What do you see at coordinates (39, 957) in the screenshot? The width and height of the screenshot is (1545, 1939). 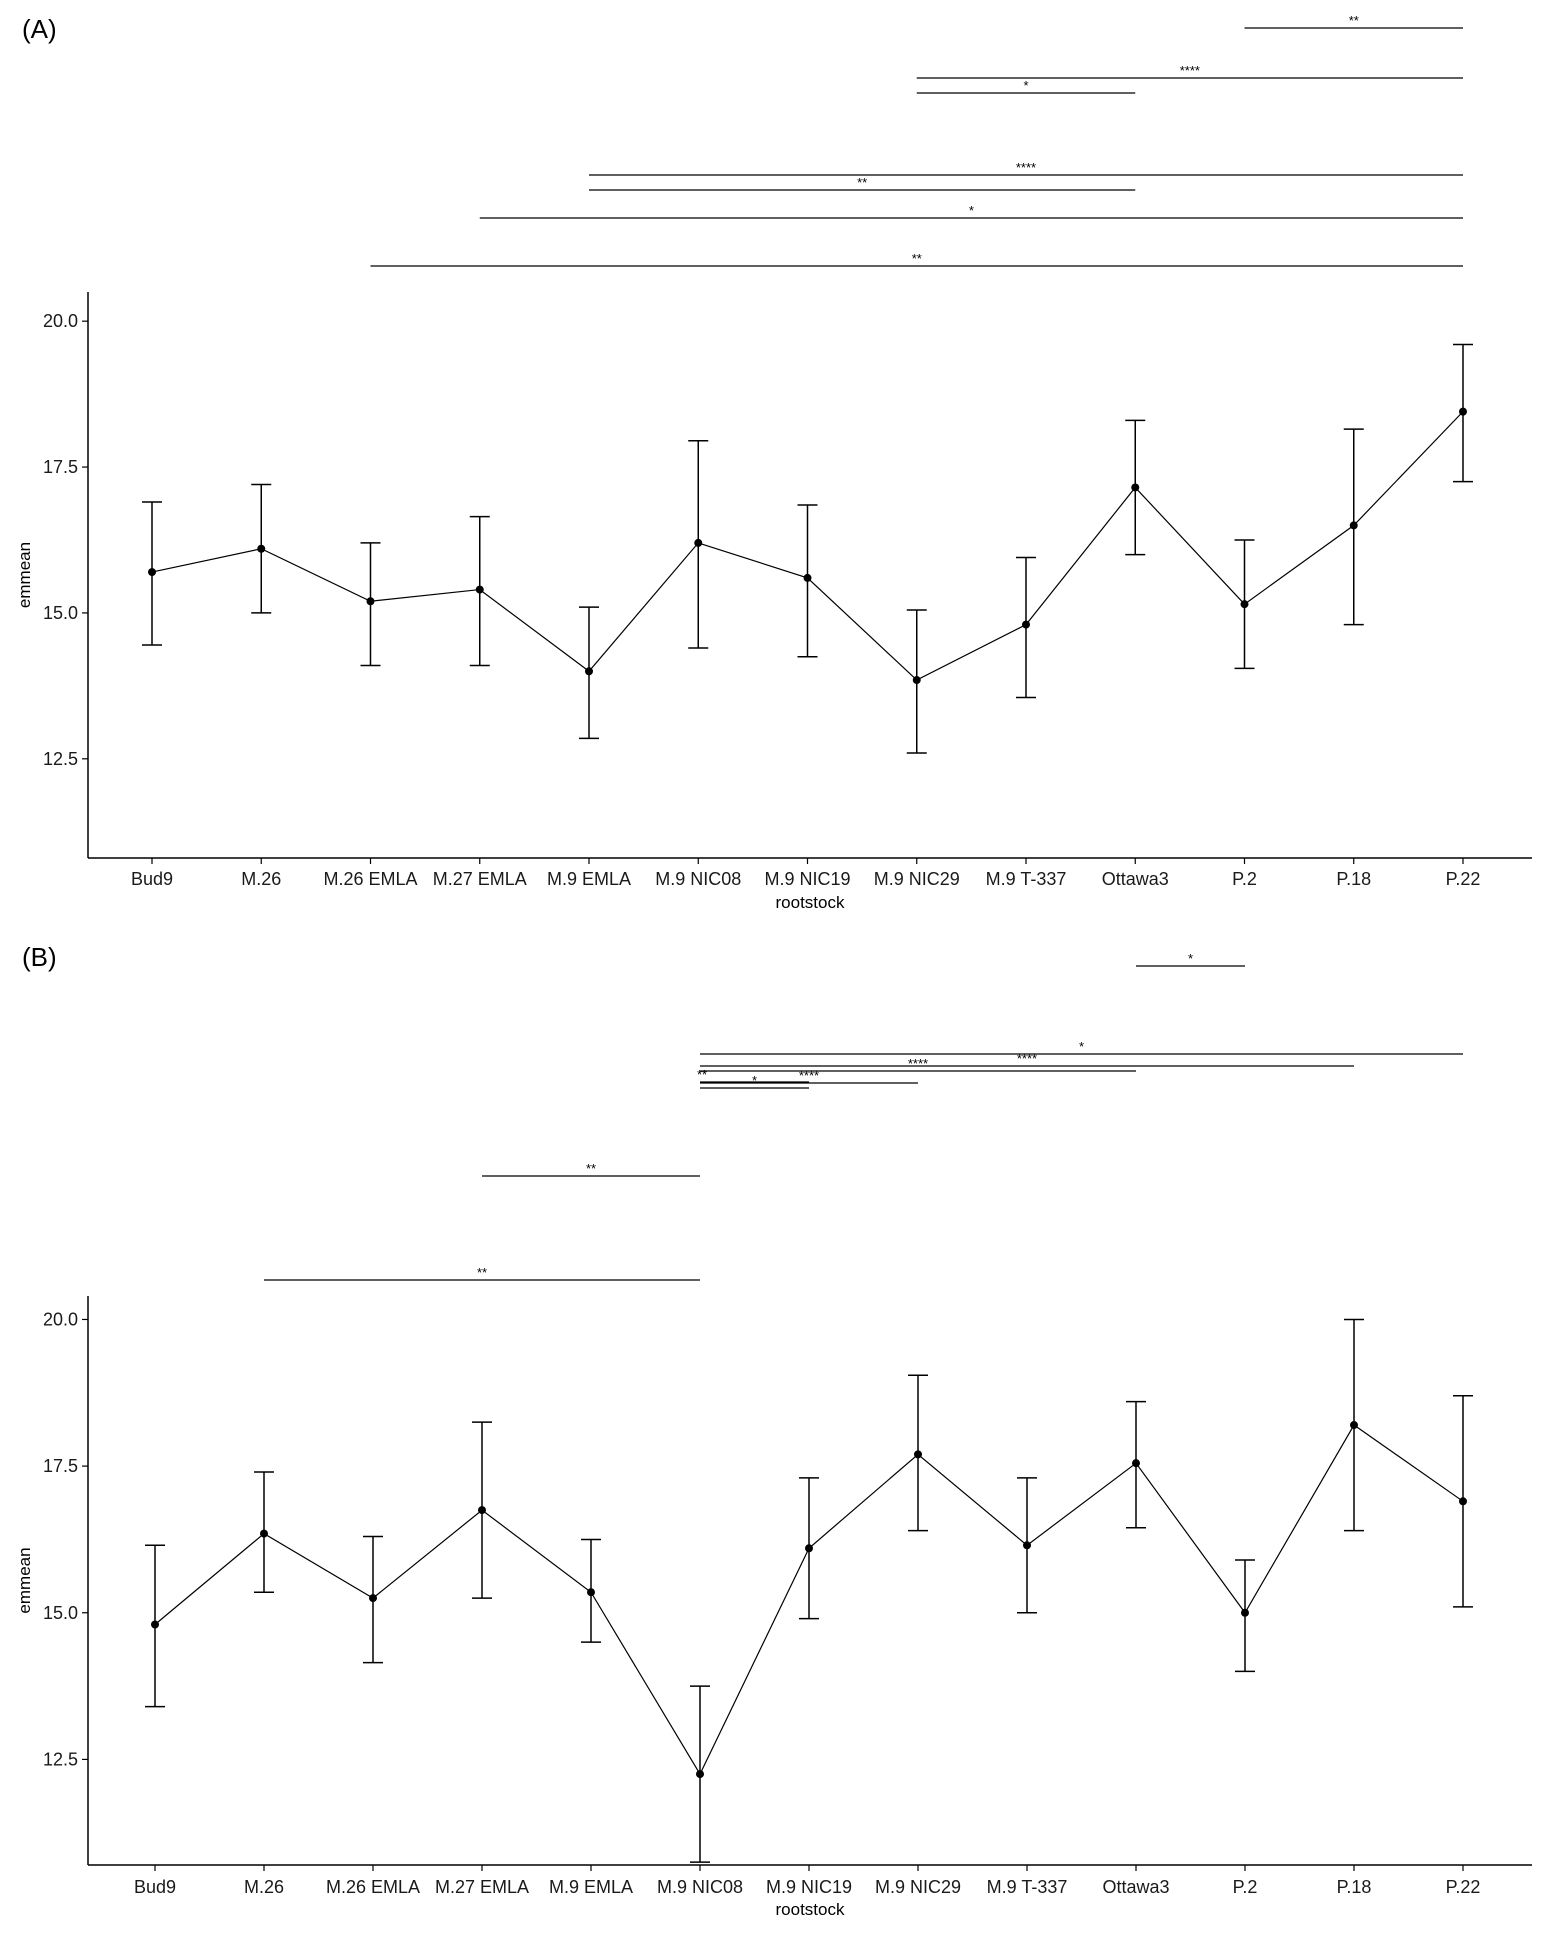 I see `panel-b-label: (B)` at bounding box center [39, 957].